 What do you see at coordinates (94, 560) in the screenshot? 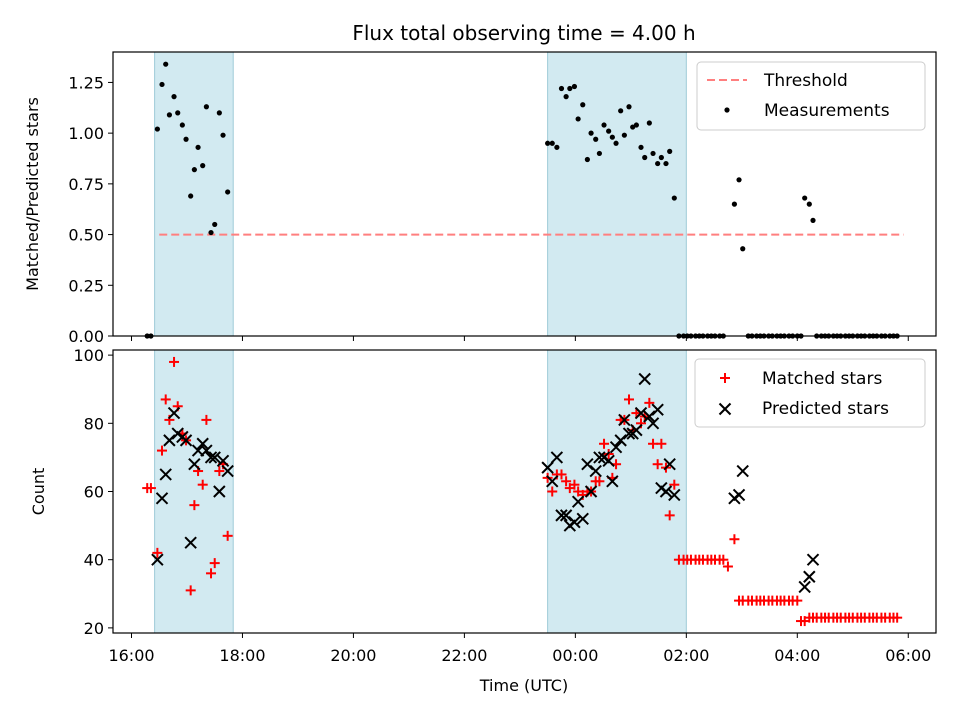
I see `bottom-y-tick-label-1: 40` at bounding box center [94, 560].